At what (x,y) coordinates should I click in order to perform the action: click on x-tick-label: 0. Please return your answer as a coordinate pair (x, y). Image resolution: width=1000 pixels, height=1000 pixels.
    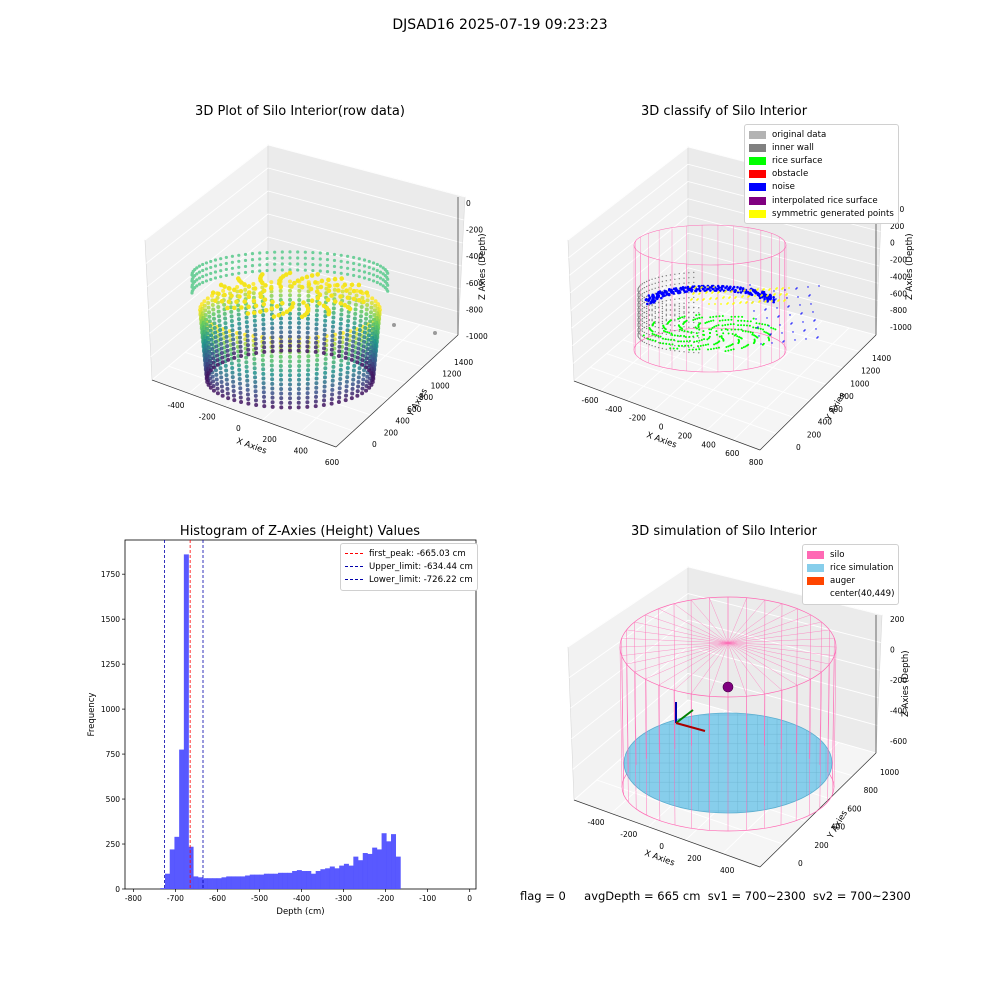
    Looking at the image, I should click on (238, 428).